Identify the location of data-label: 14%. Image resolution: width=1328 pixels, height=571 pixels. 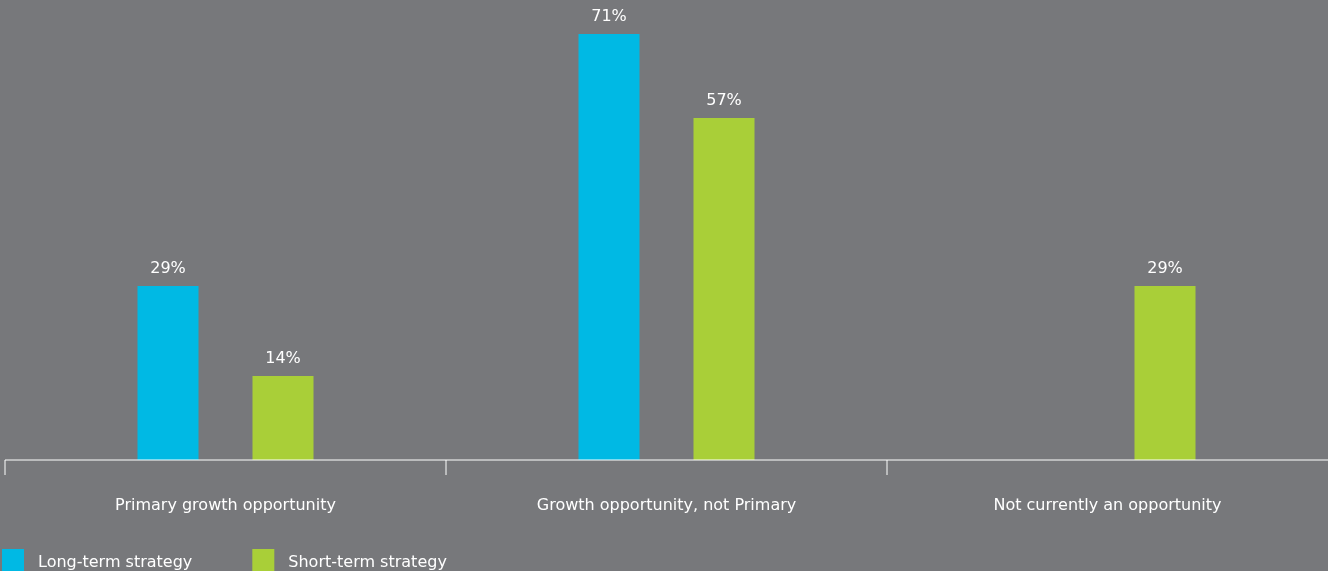
(283, 357).